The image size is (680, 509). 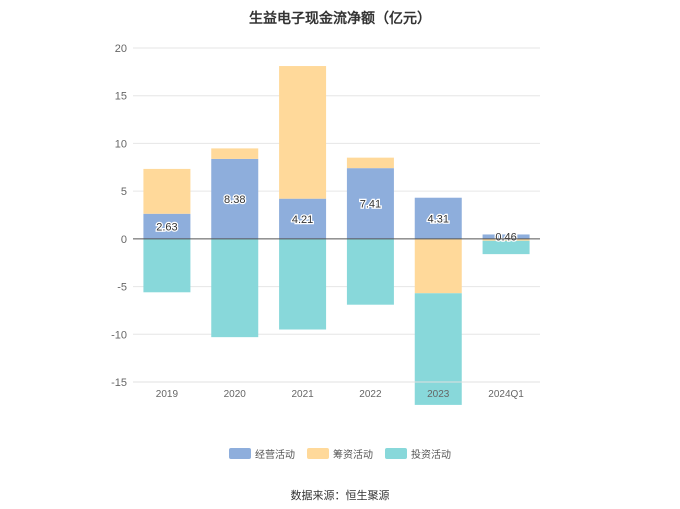 I want to click on x-tick-label: 2021, so click(x=302, y=394).